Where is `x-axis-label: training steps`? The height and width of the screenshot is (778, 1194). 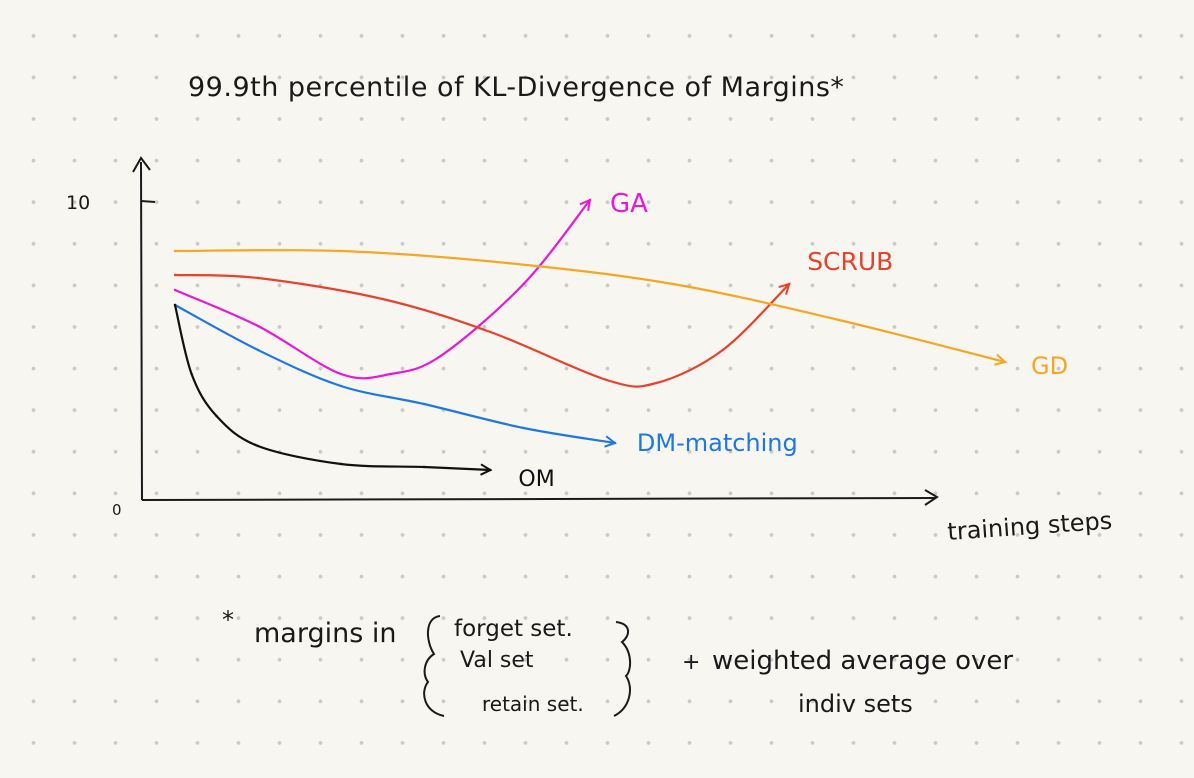
x-axis-label: training steps is located at coordinates (1029, 526).